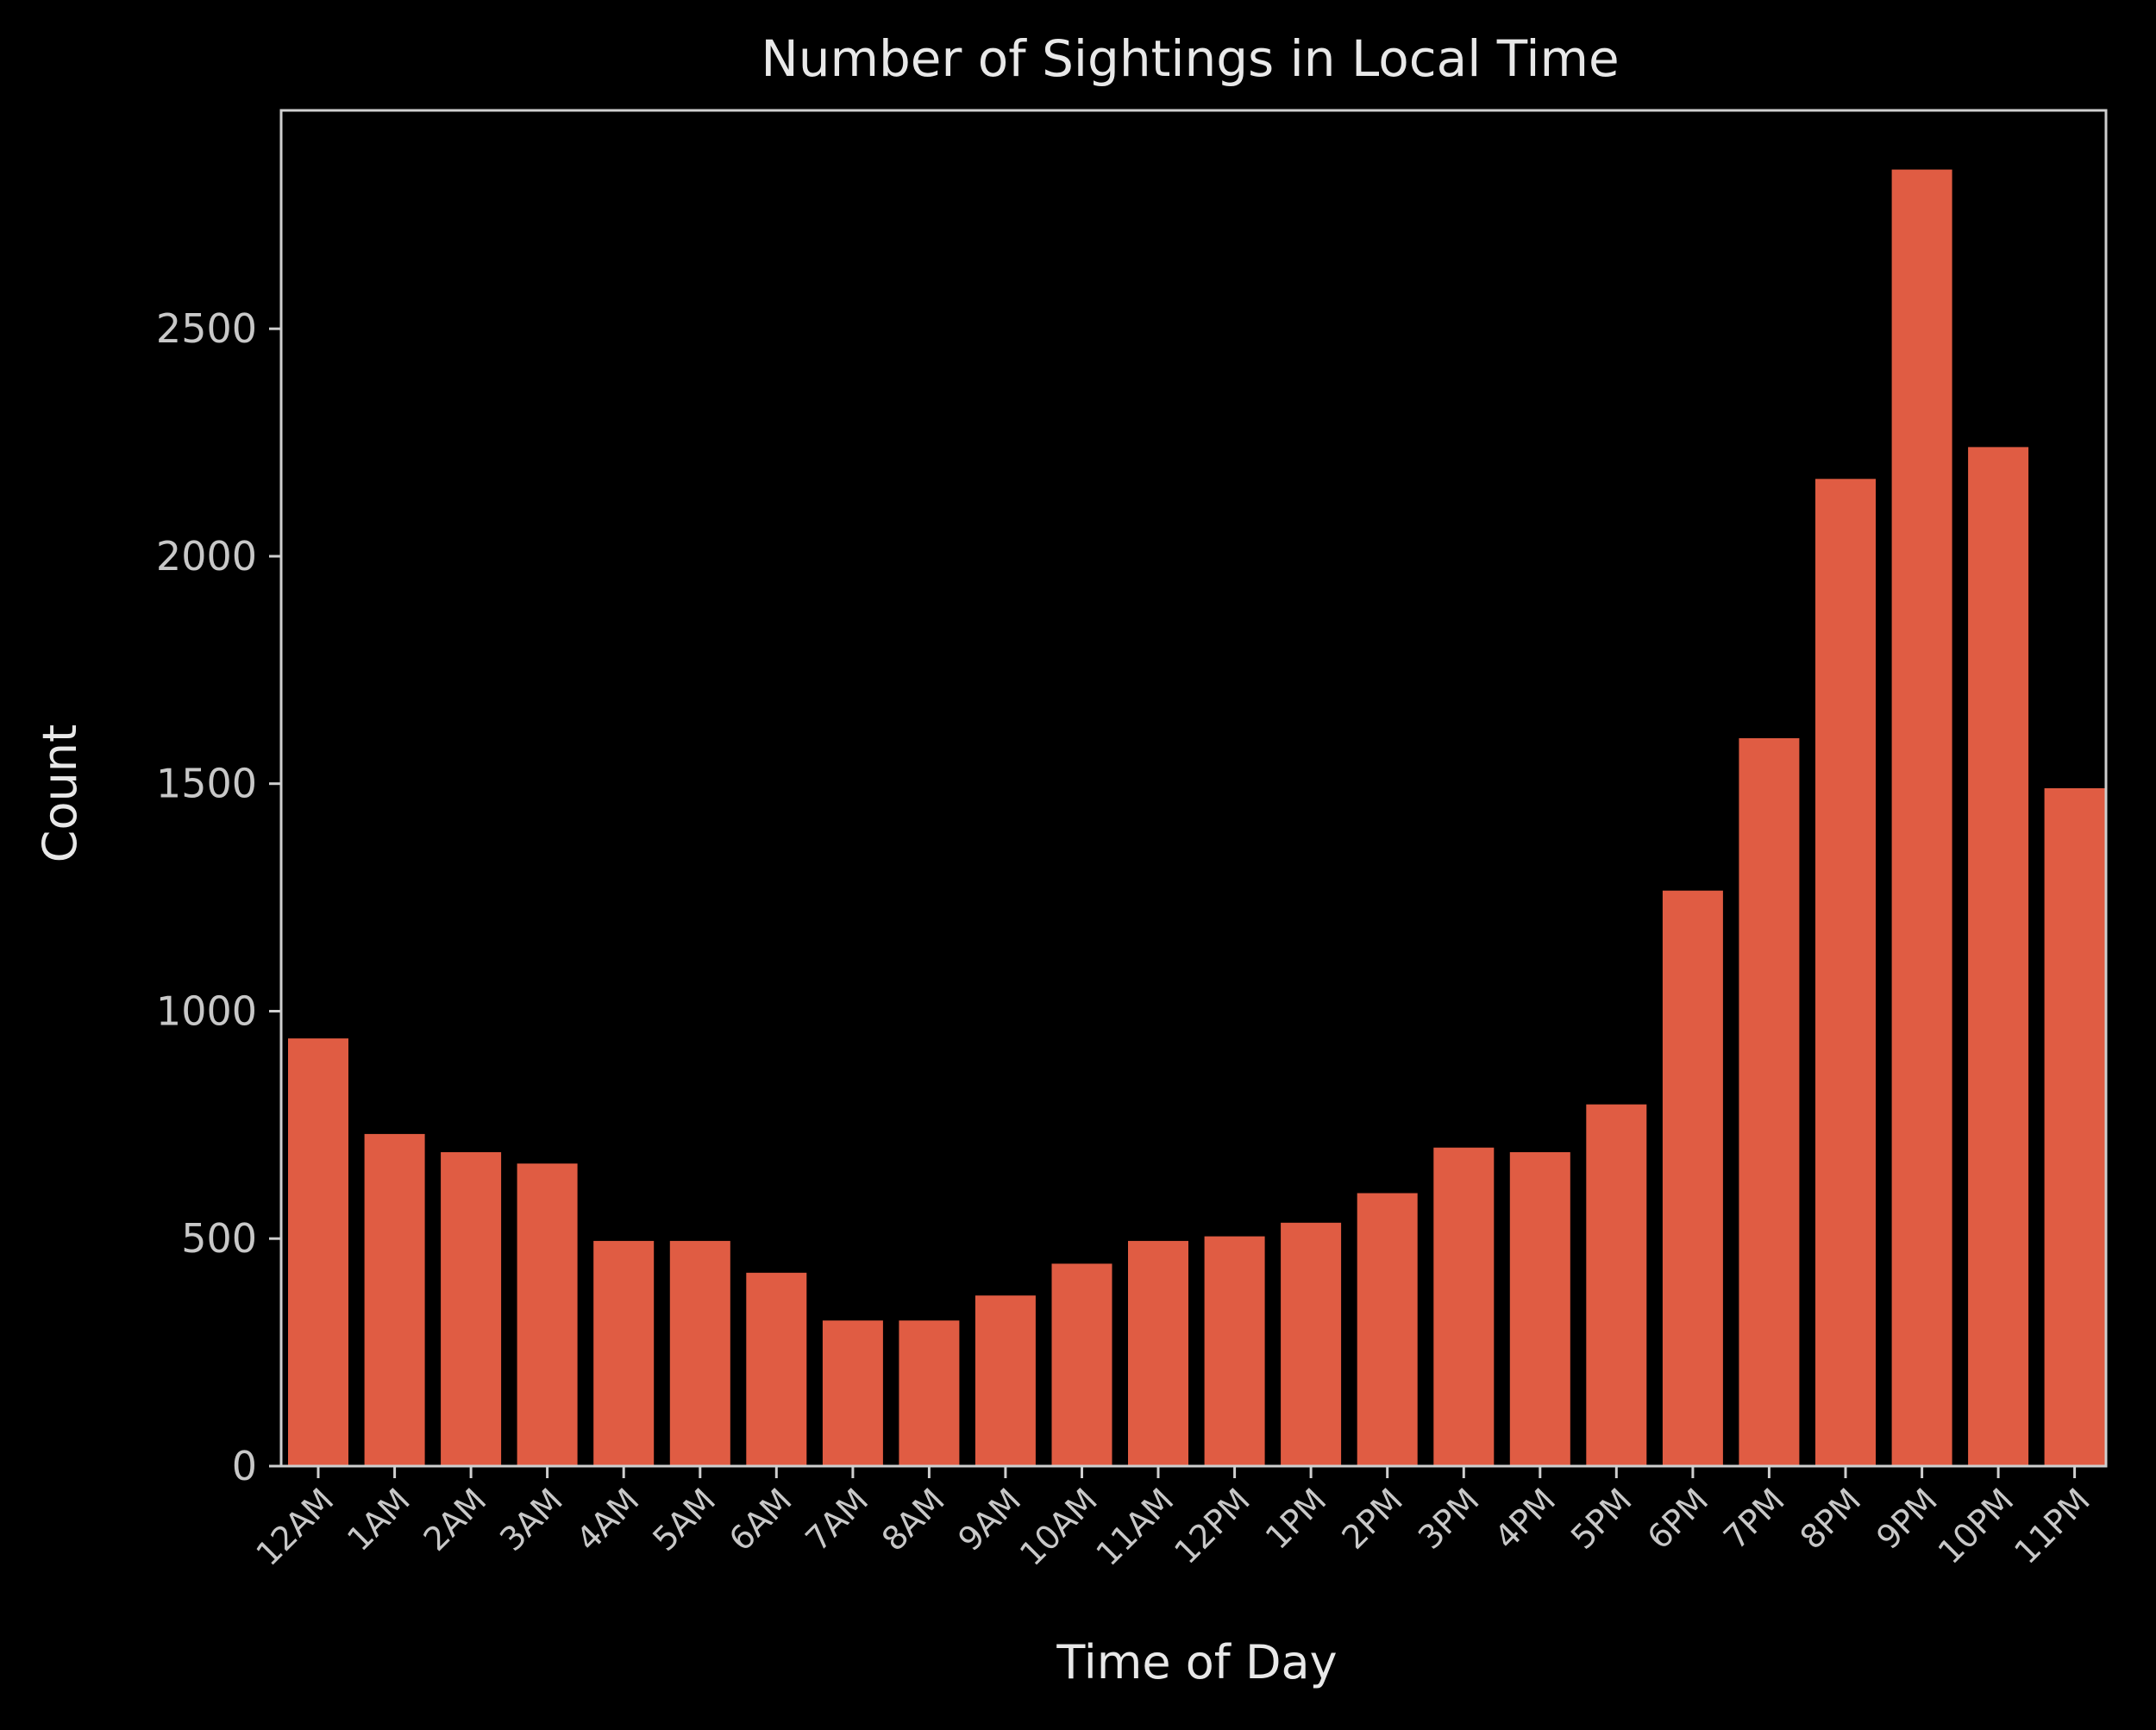 The image size is (2156, 1730). I want to click on bar-7am, so click(852, 1393).